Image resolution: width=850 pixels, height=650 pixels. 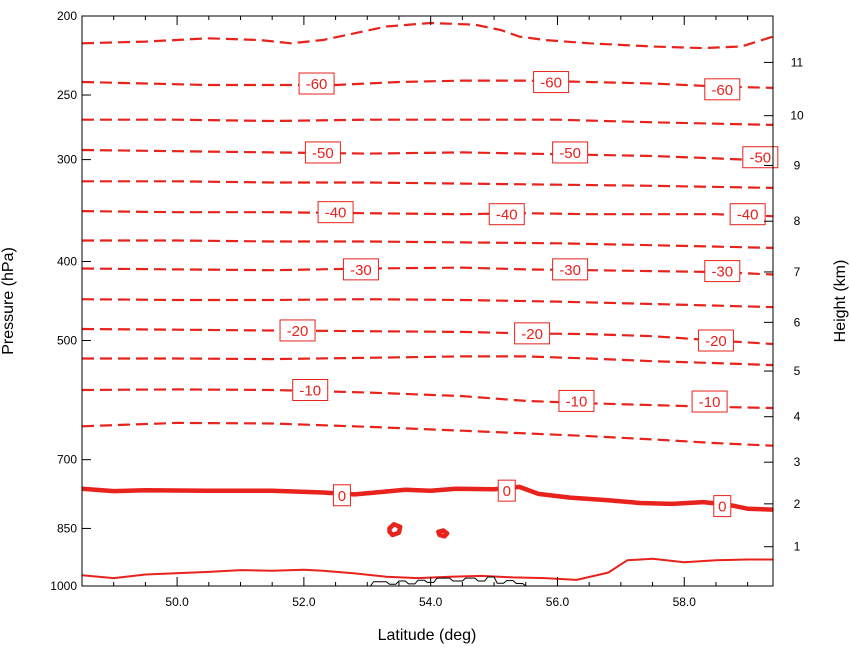 What do you see at coordinates (67, 261) in the screenshot?
I see `pressure-tick-label: 400` at bounding box center [67, 261].